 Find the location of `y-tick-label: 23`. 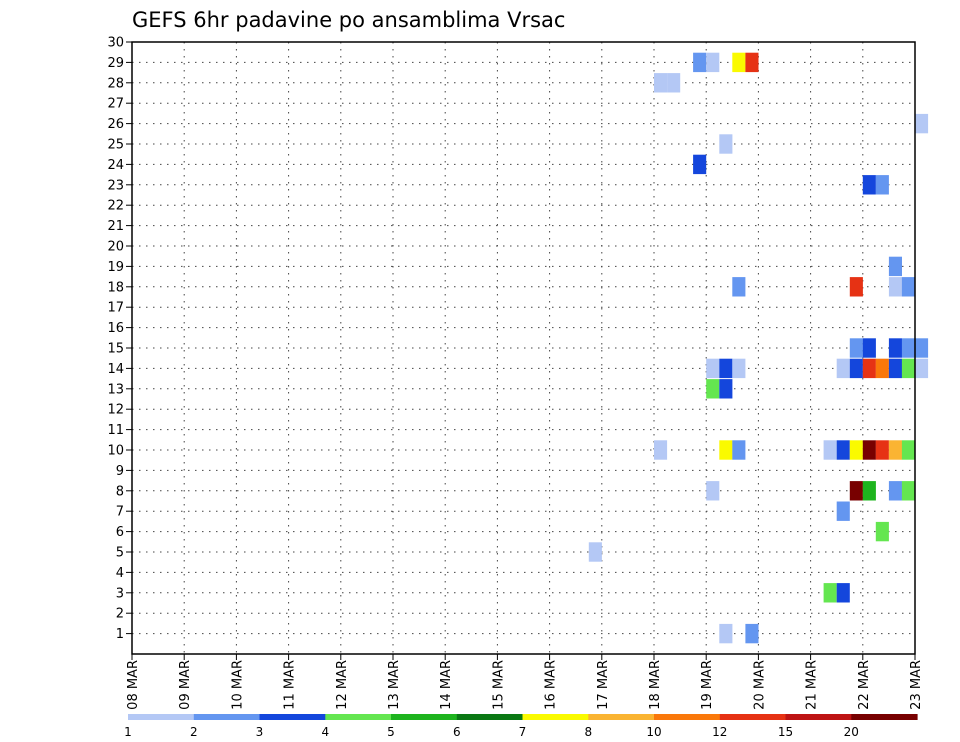

y-tick-label: 23 is located at coordinates (115, 185).